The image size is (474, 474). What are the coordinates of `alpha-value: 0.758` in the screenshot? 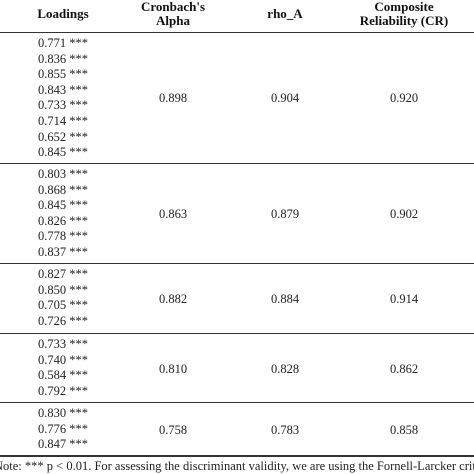 It's located at (173, 430).